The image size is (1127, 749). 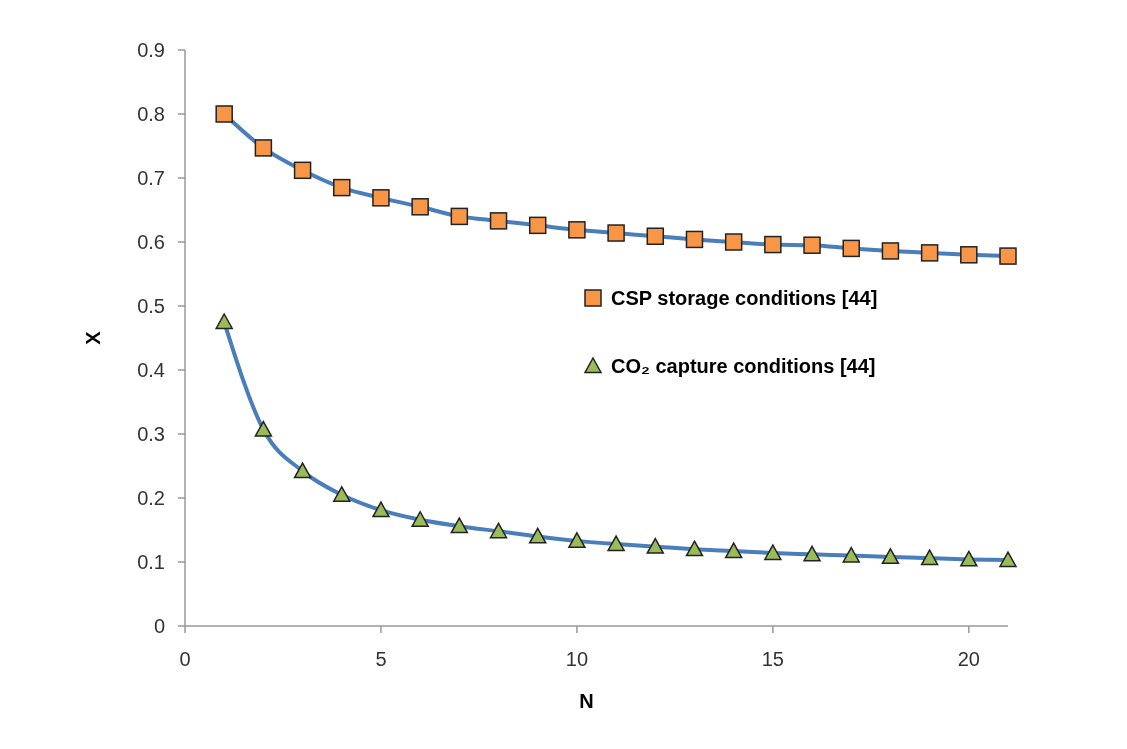 What do you see at coordinates (159, 626) in the screenshot?
I see `y-tick-label: 0` at bounding box center [159, 626].